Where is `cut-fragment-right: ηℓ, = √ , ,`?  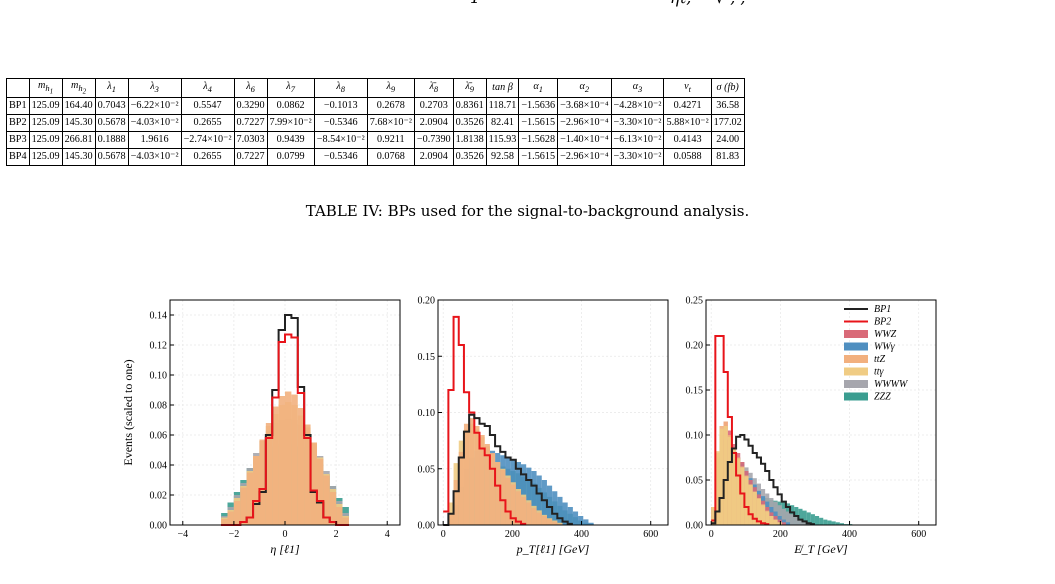 cut-fragment-right: ηℓ, = √ , , is located at coordinates (707, 4).